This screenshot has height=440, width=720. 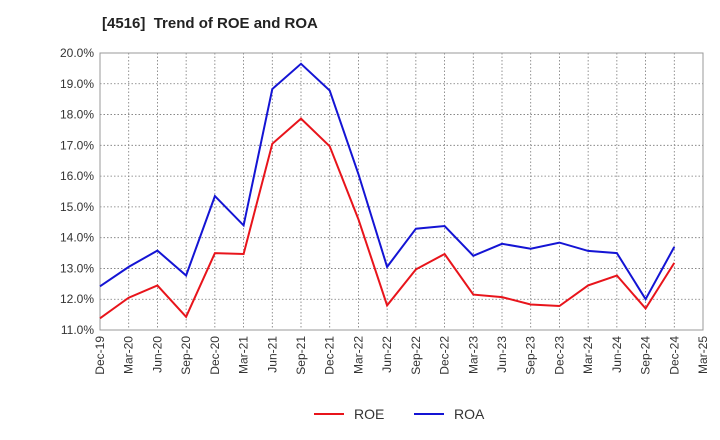 I want to click on x-tick-label: Sep-20, so click(x=186, y=355).